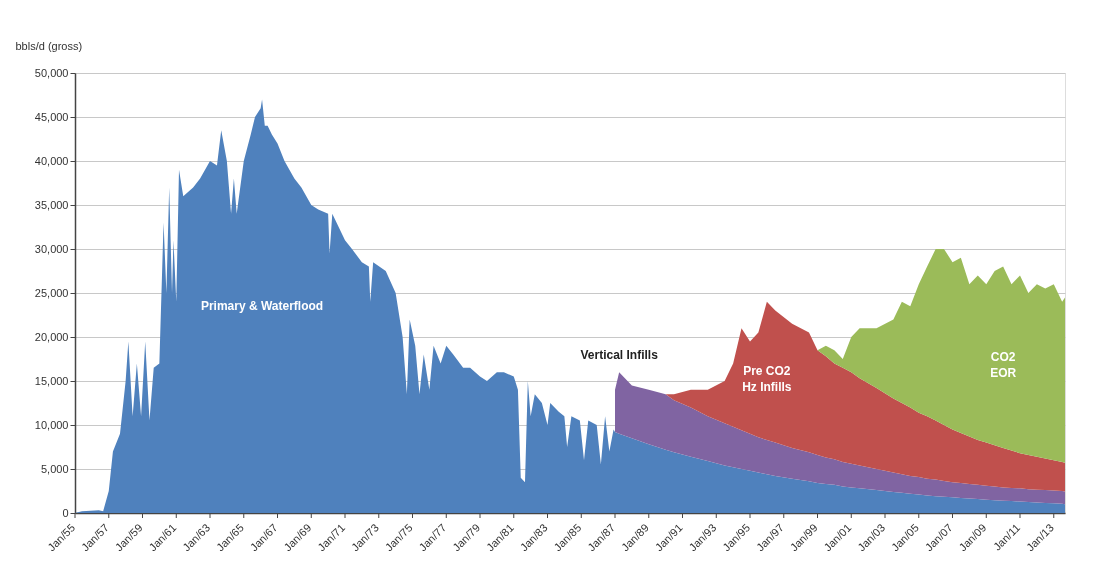  I want to click on y-tick-label: 0, so click(65, 512).